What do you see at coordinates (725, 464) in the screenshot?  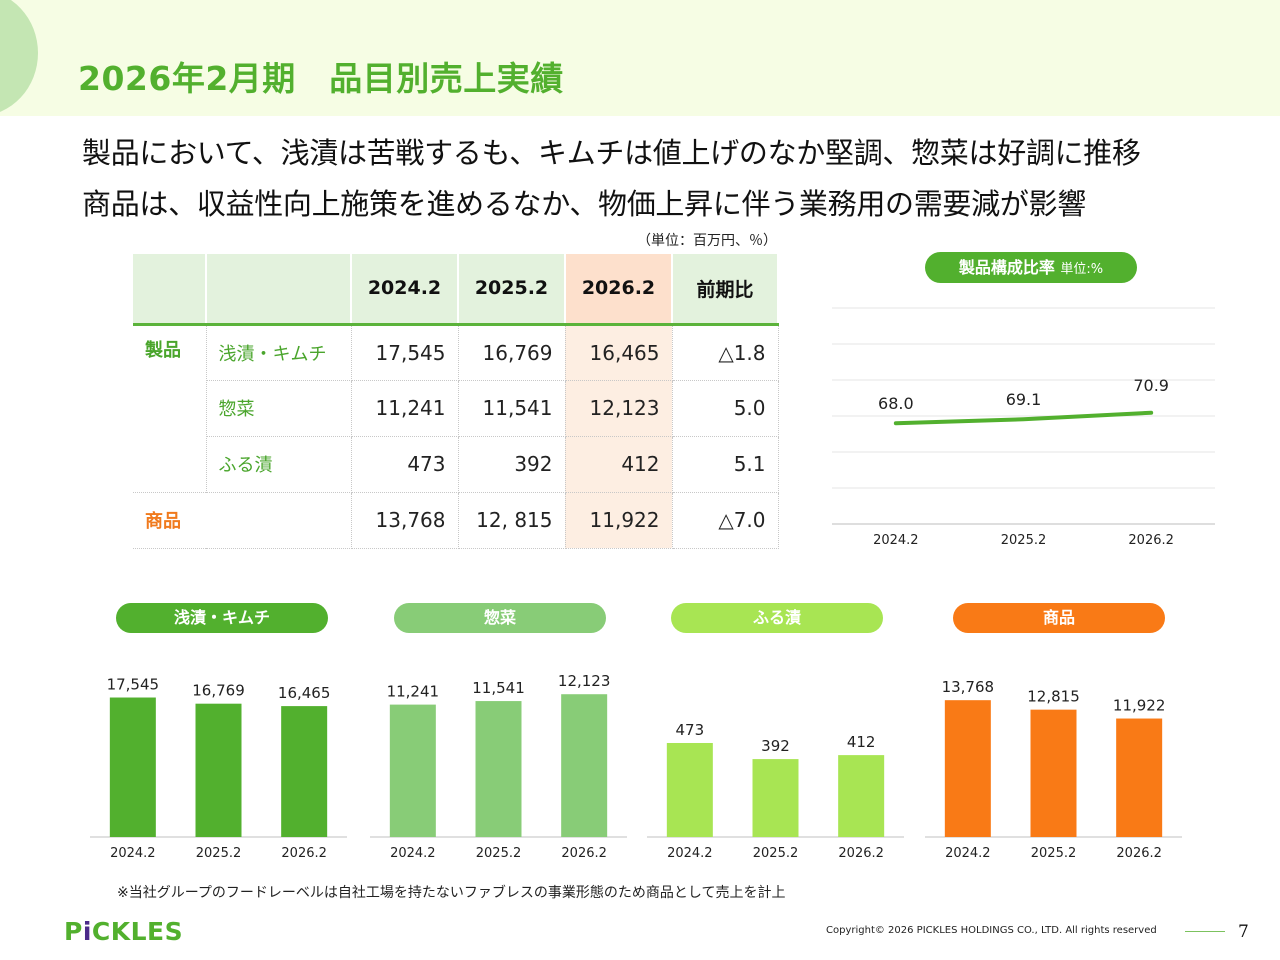 I see `cell-yoy: 5.1` at bounding box center [725, 464].